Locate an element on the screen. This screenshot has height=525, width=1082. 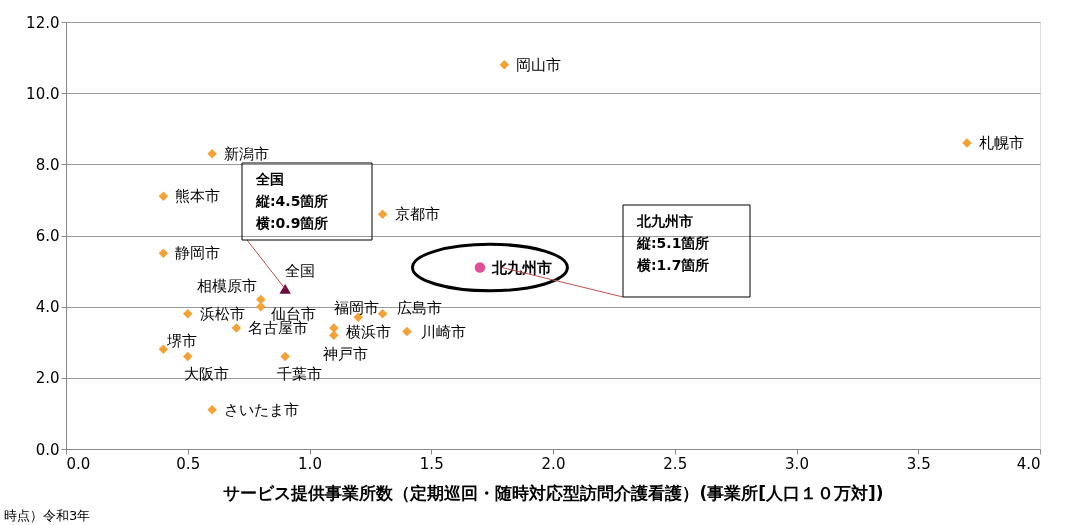
x-tick-label: 1.5 is located at coordinates (431, 463).